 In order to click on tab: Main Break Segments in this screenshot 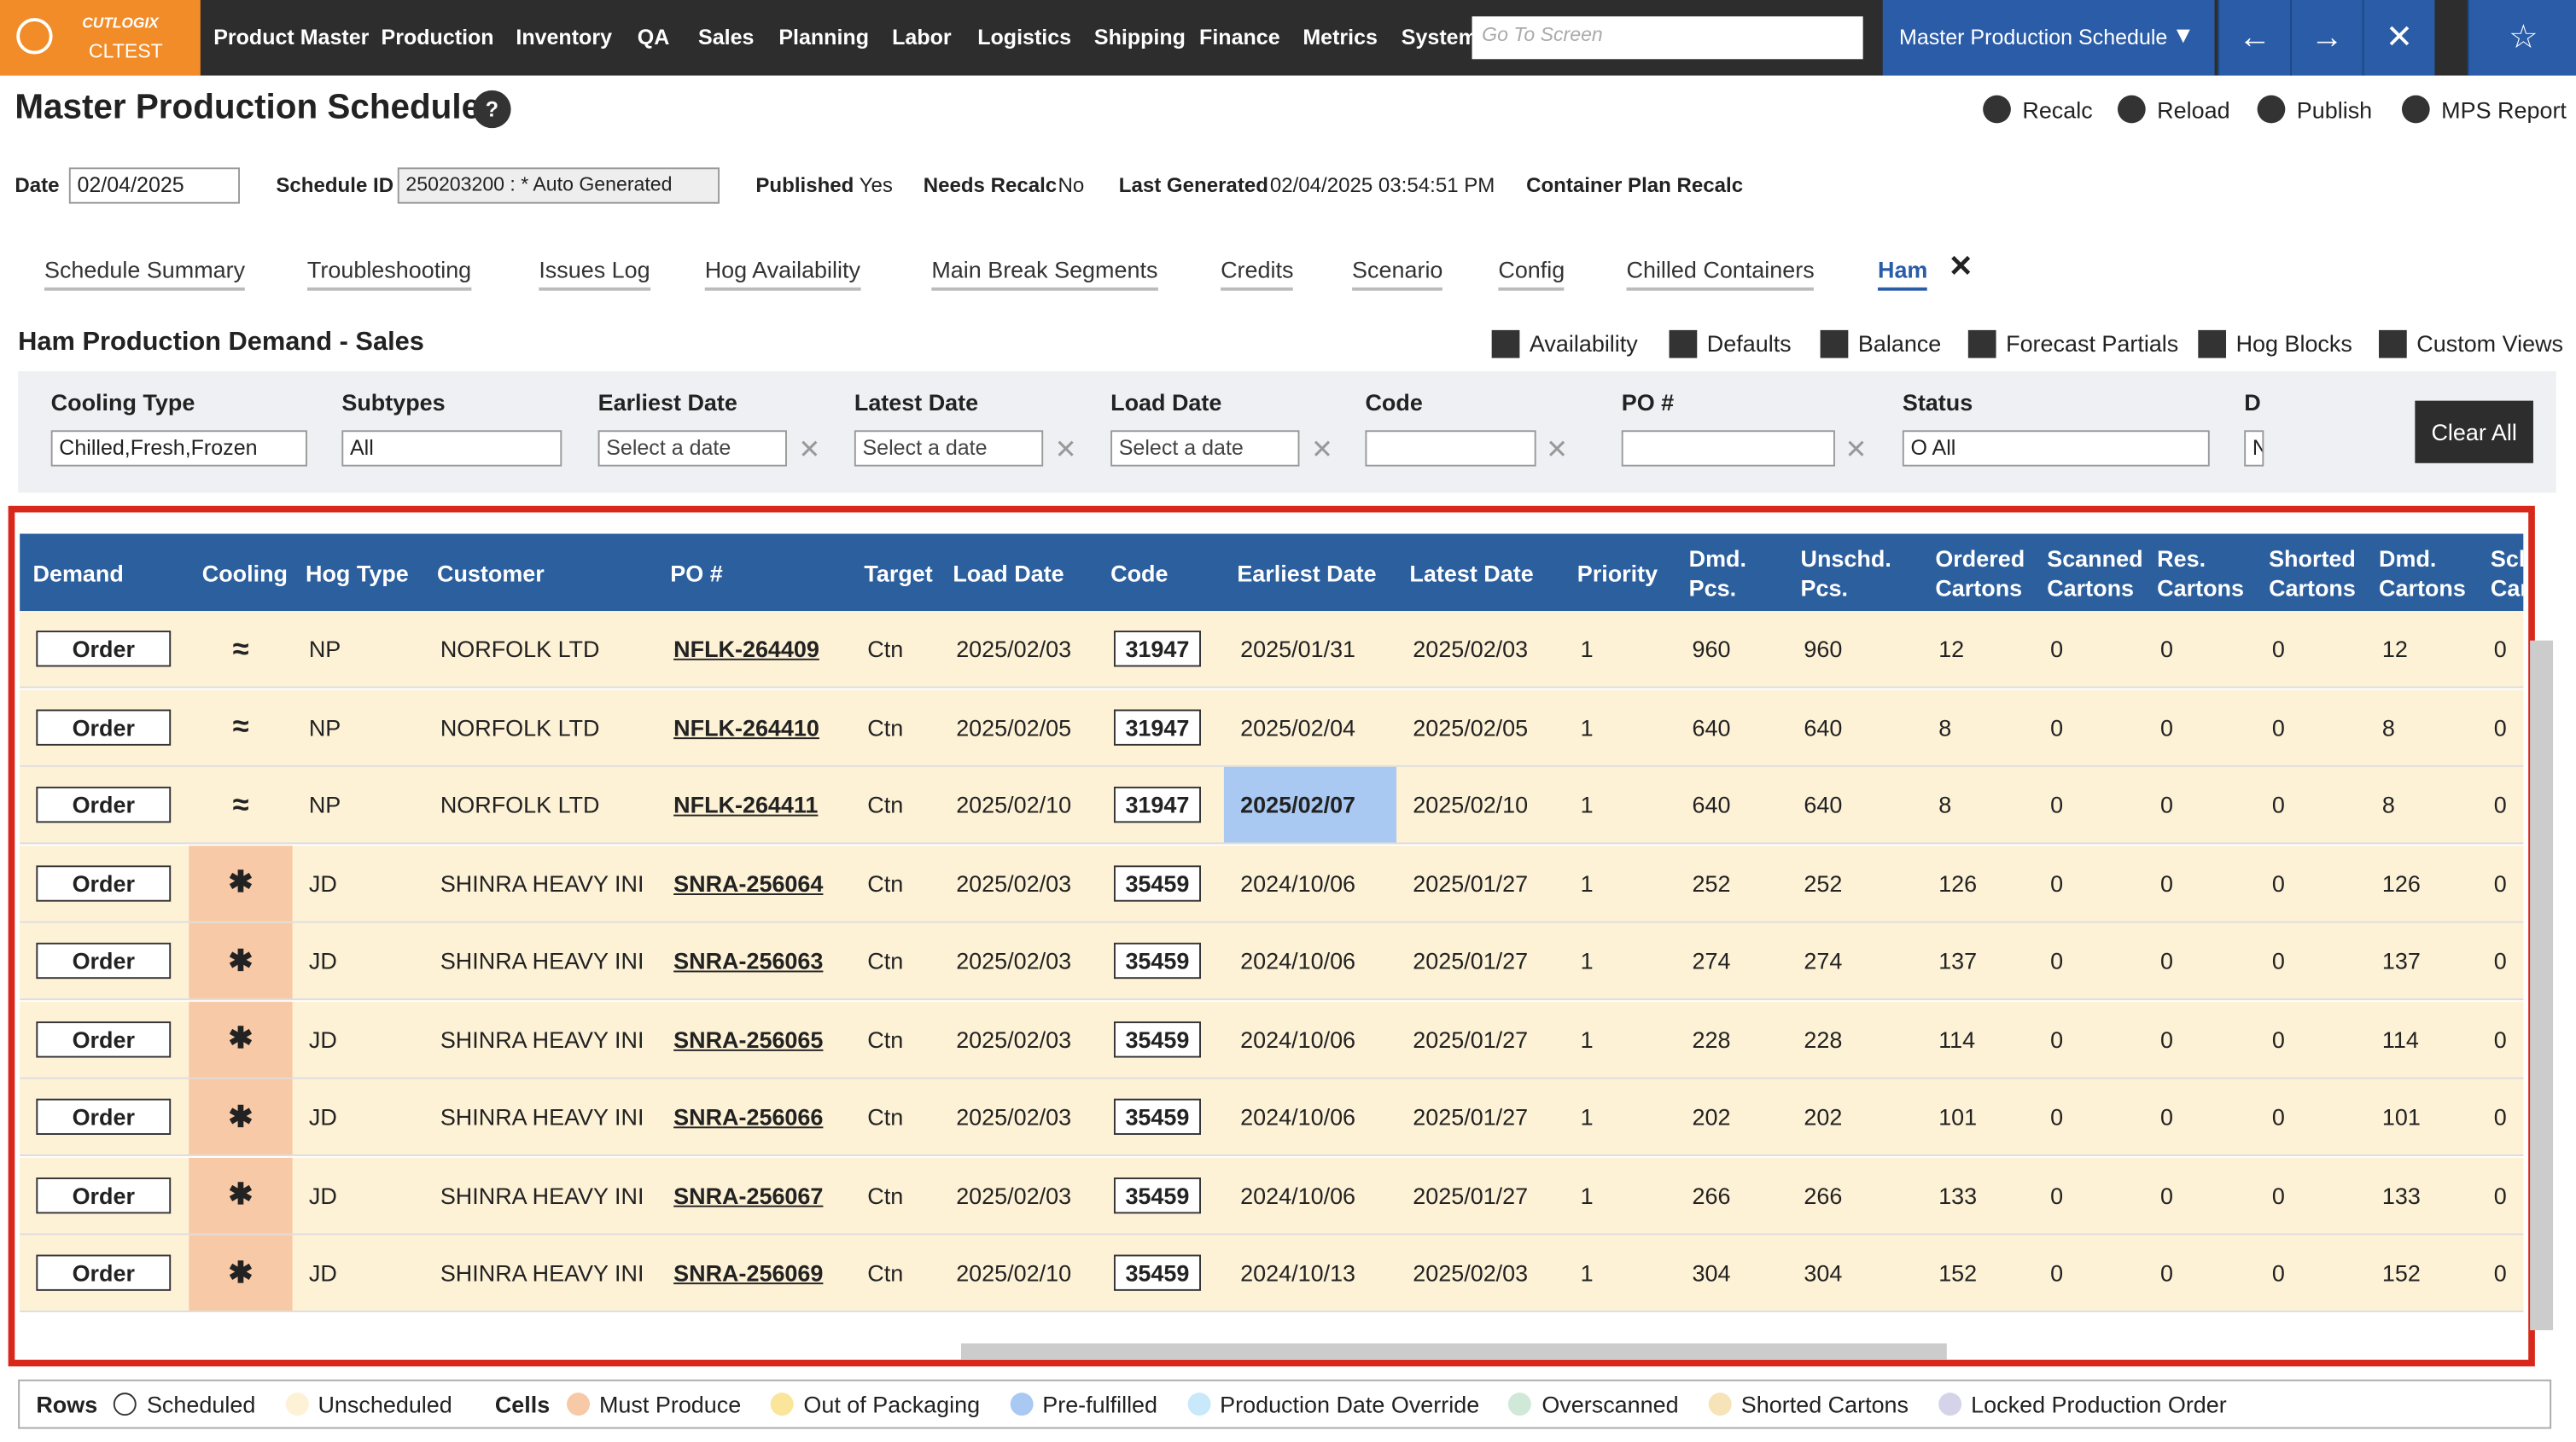, I will do `click(1044, 273)`.